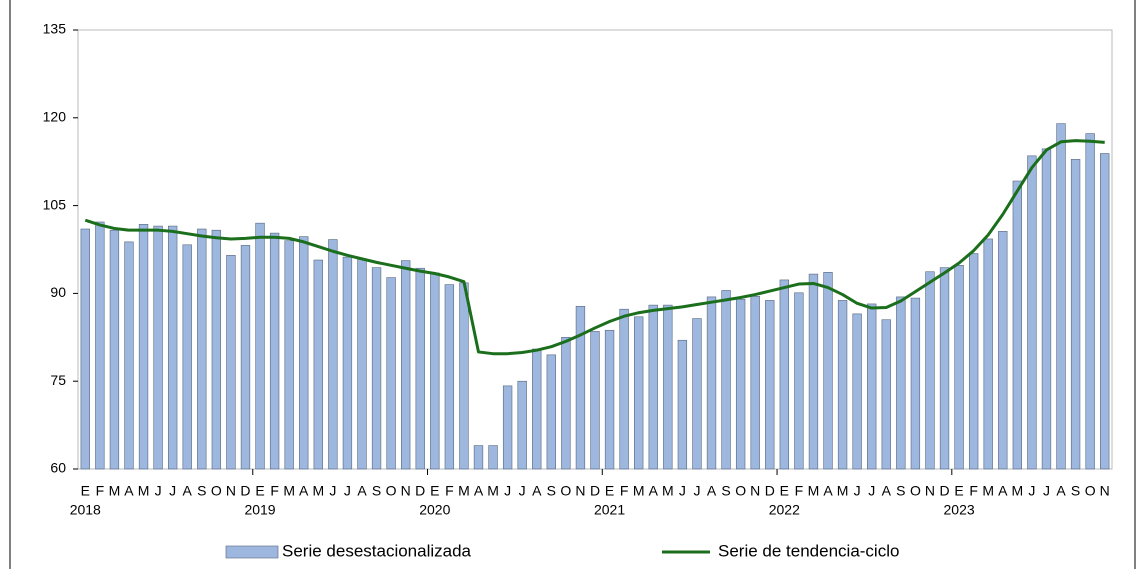  I want to click on y-tick-label: 120, so click(55, 117).